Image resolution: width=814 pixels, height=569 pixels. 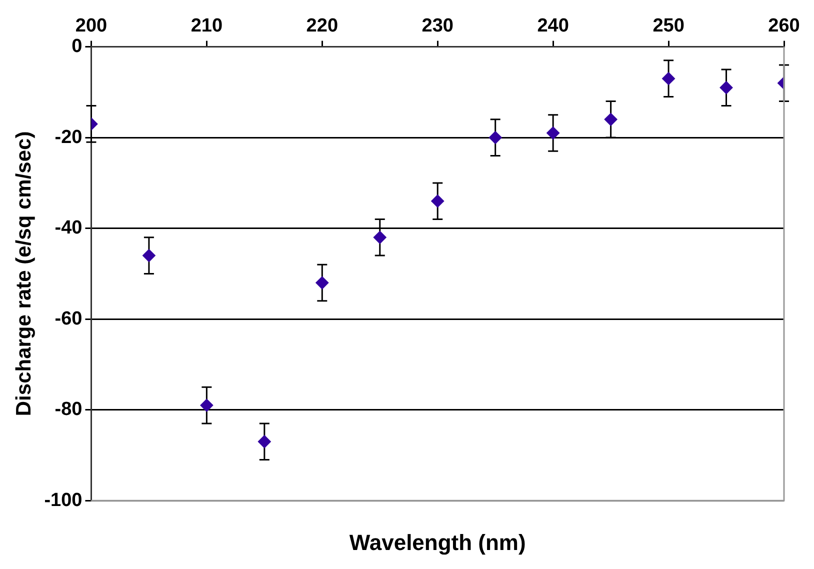 What do you see at coordinates (63, 500) in the screenshot?
I see `y-tick-label: -100` at bounding box center [63, 500].